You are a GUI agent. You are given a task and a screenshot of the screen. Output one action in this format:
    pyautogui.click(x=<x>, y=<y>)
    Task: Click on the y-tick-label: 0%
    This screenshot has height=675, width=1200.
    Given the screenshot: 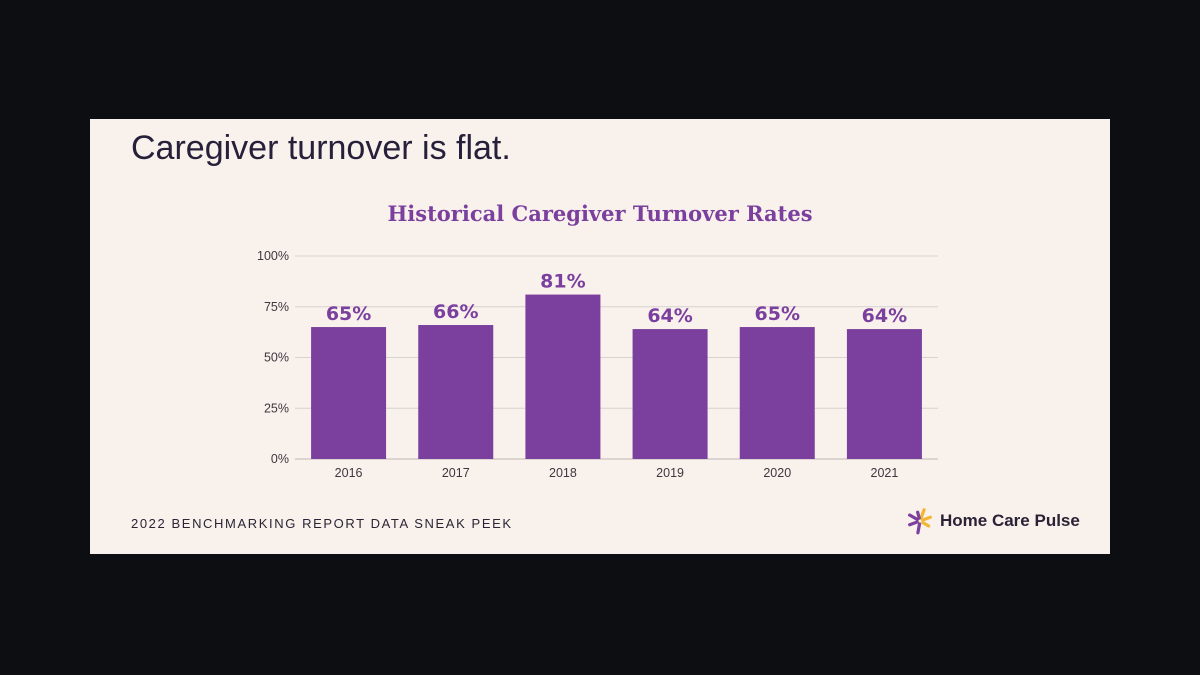 What is the action you would take?
    pyautogui.click(x=280, y=459)
    